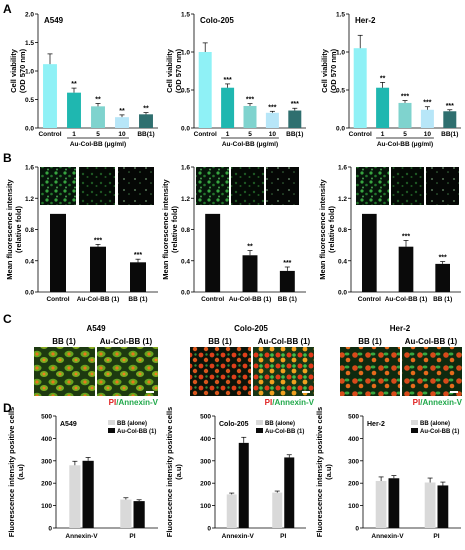 This screenshot has width=465, height=550. Describe the element at coordinates (50, 529) in the screenshot. I see `y-tick-label: 0` at that location.